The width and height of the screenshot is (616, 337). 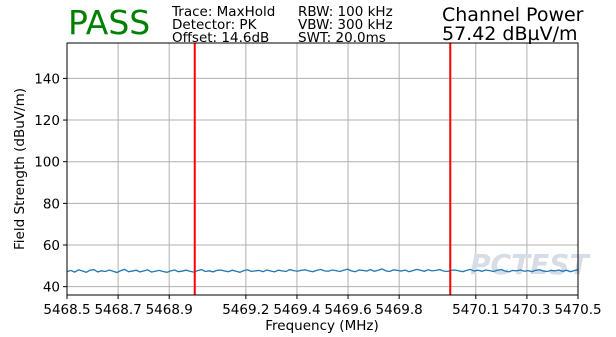 I want to click on x-tick-label: 5470.5, so click(x=577, y=310).